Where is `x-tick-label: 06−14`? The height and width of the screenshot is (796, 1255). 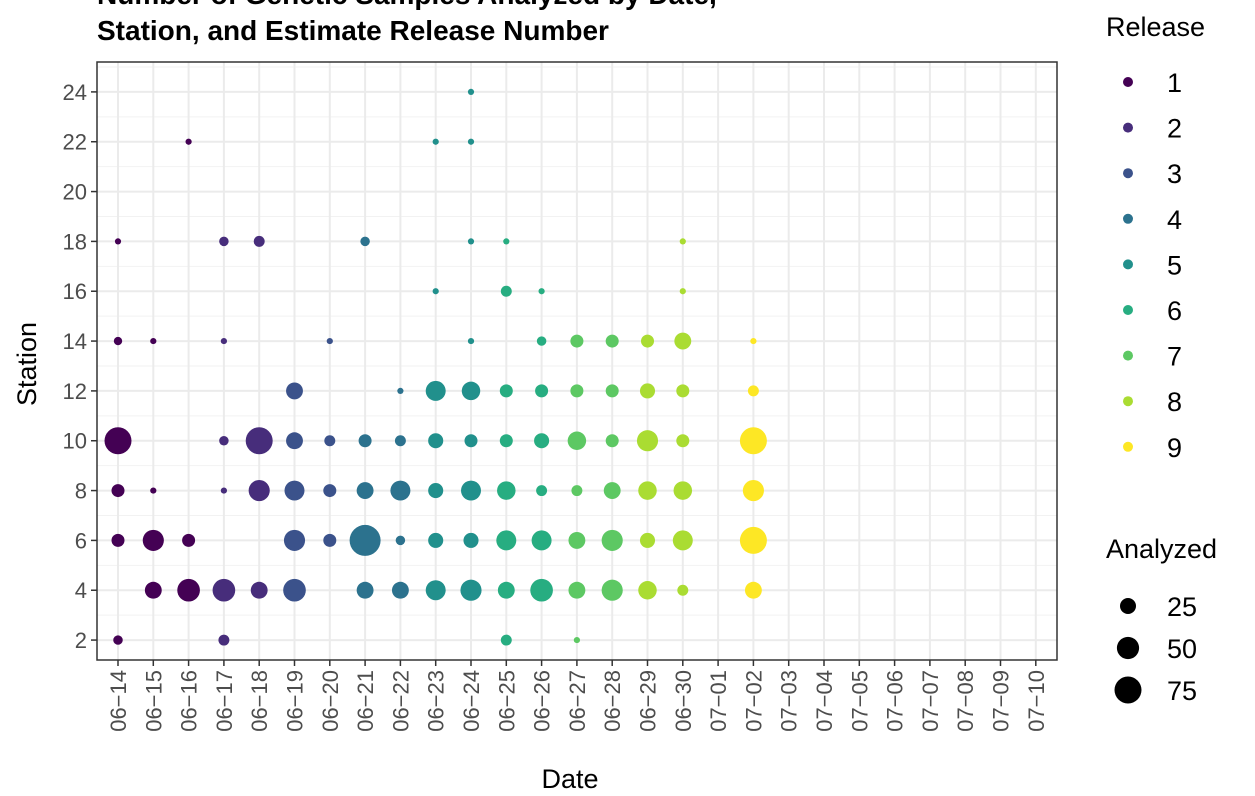
x-tick-label: 06−14 is located at coordinates (118, 701).